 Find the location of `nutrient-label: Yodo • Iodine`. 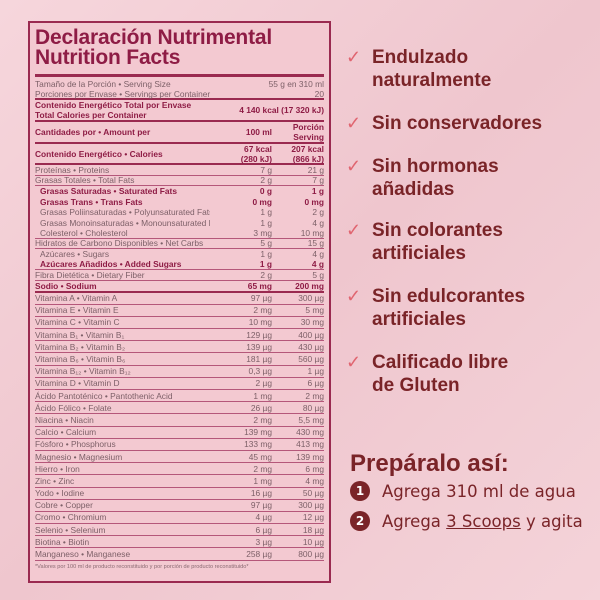

nutrient-label: Yodo • Iodine is located at coordinates (60, 493).